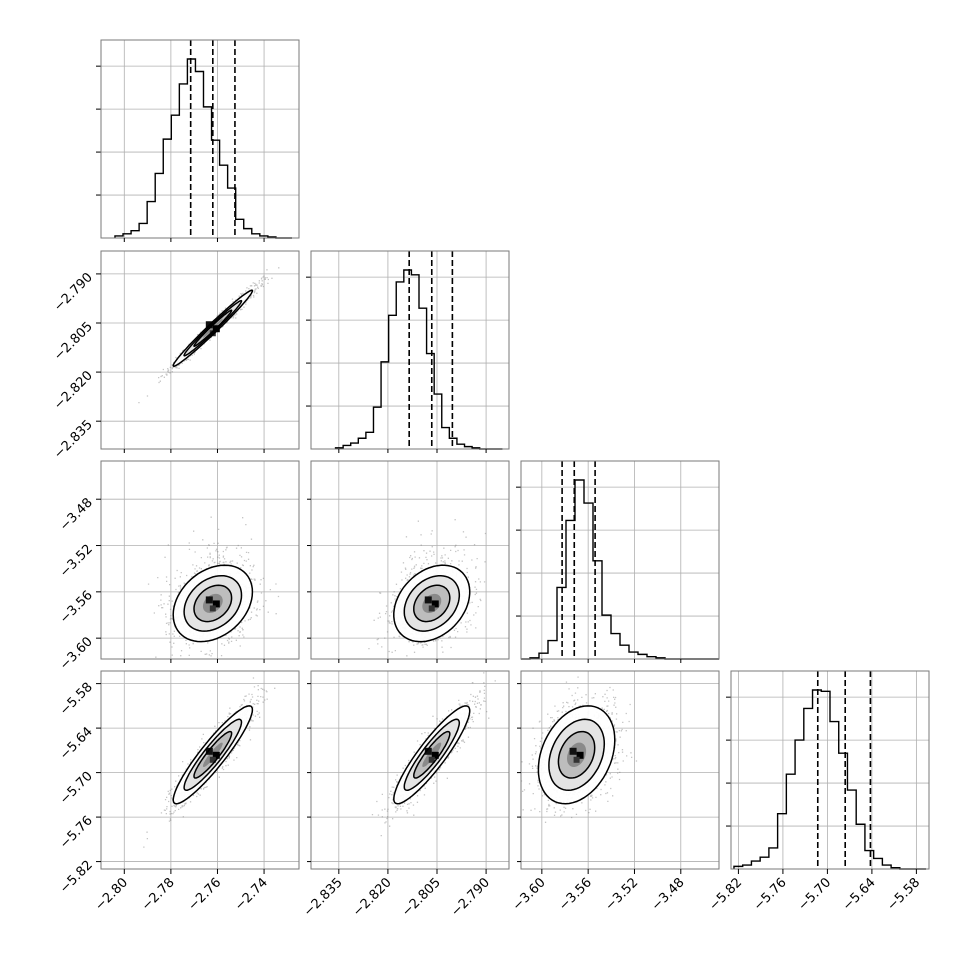 The image size is (970, 970). What do you see at coordinates (421, 897) in the screenshot?
I see `x-tick-label: −2.805` at bounding box center [421, 897].